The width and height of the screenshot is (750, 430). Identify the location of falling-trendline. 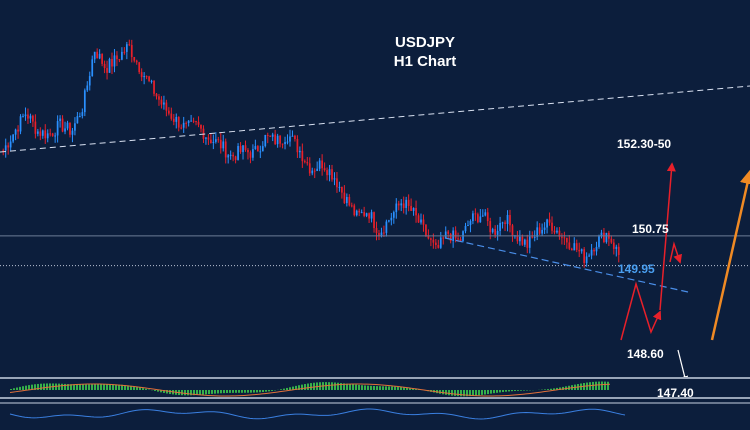
(566, 265).